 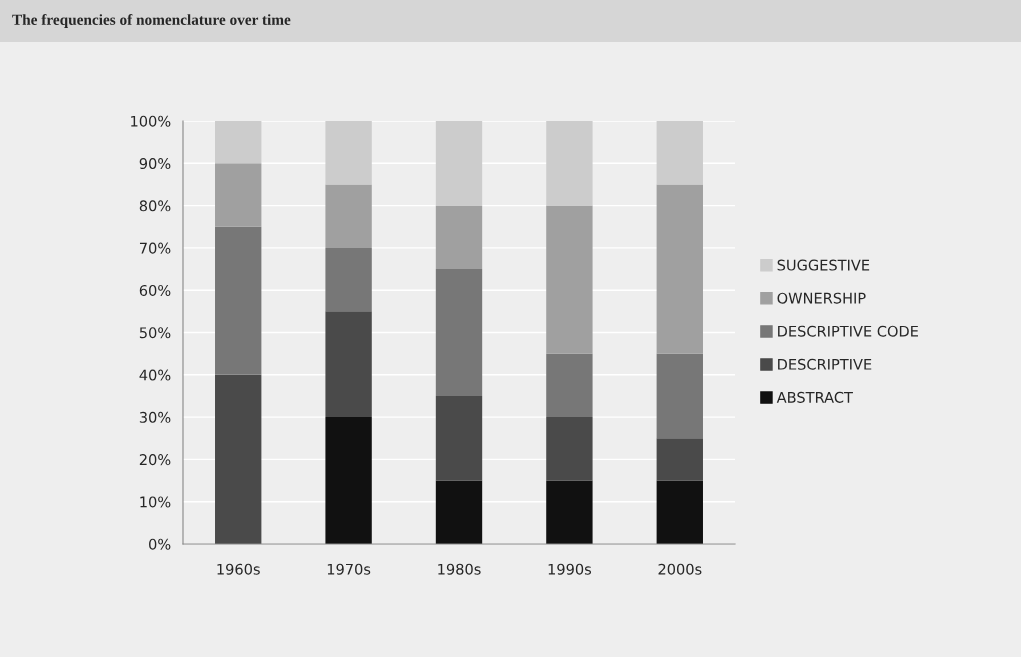 What do you see at coordinates (155, 164) in the screenshot?
I see `y-tick-label: 90%` at bounding box center [155, 164].